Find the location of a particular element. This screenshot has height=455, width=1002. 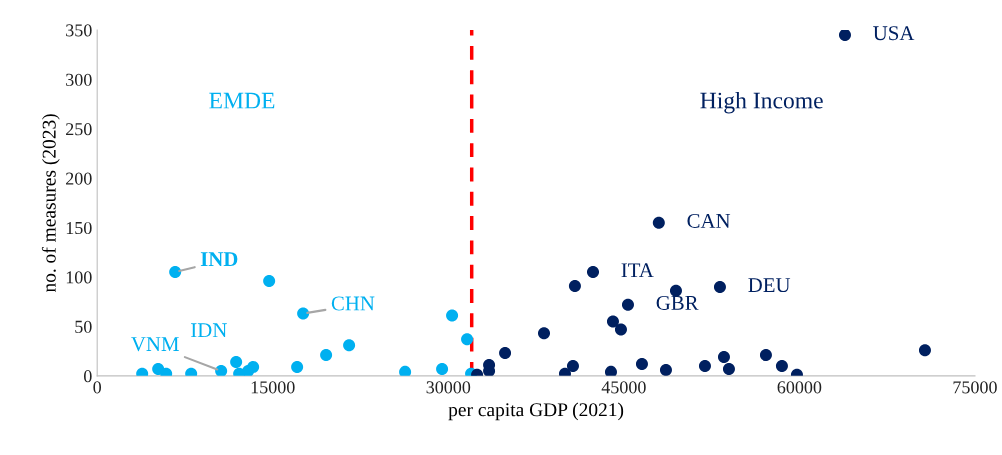

y-tick-label: 100 is located at coordinates (79, 277).